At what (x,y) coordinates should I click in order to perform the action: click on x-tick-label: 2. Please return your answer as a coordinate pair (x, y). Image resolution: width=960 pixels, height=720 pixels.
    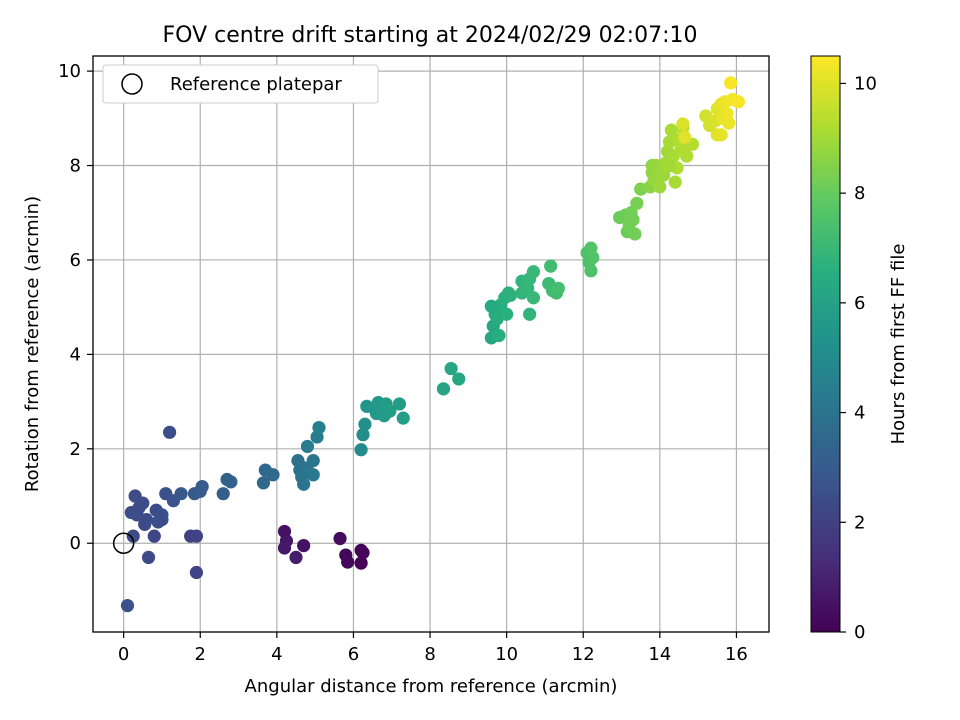
    Looking at the image, I should click on (200, 654).